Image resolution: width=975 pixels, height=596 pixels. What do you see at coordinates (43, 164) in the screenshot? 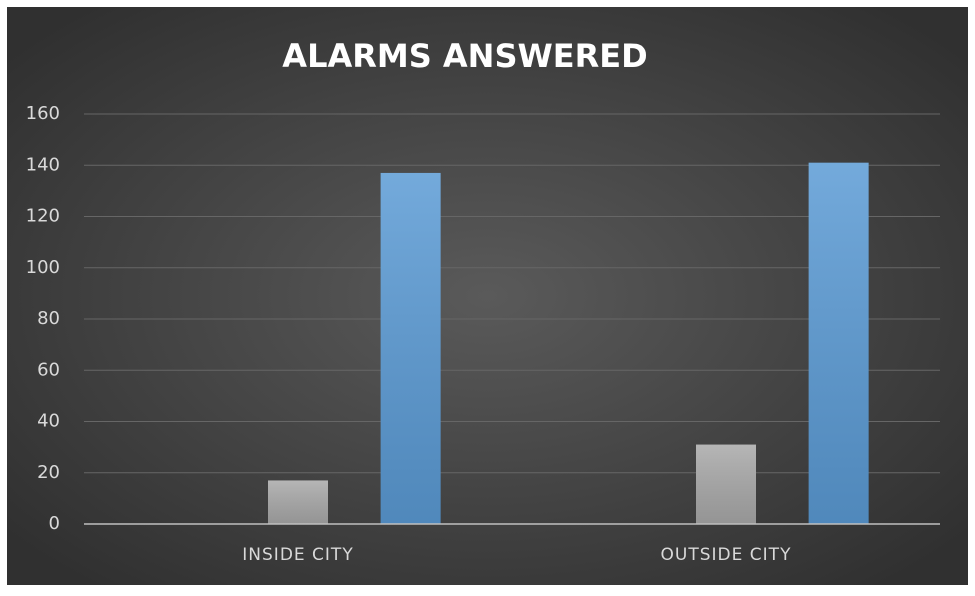
I see `y-tick-label: 140` at bounding box center [43, 164].